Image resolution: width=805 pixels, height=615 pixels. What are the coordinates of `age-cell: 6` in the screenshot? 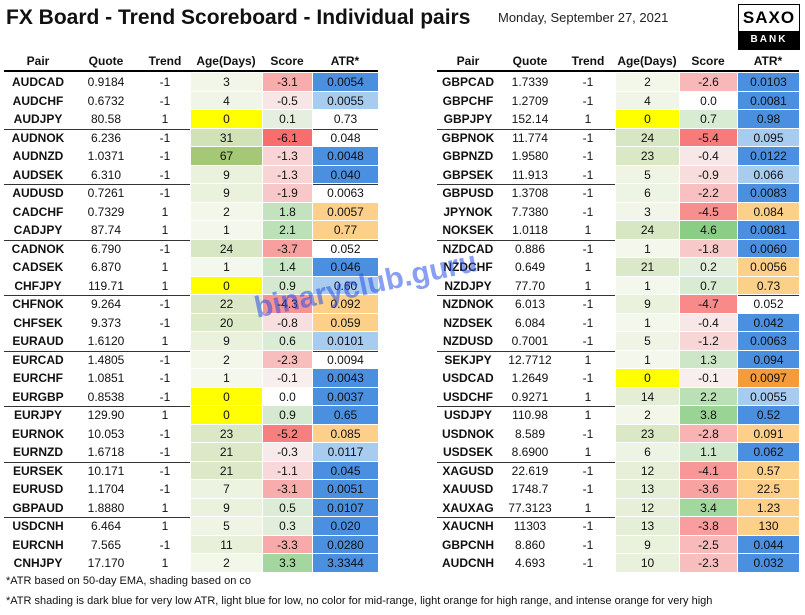 It's located at (647, 193).